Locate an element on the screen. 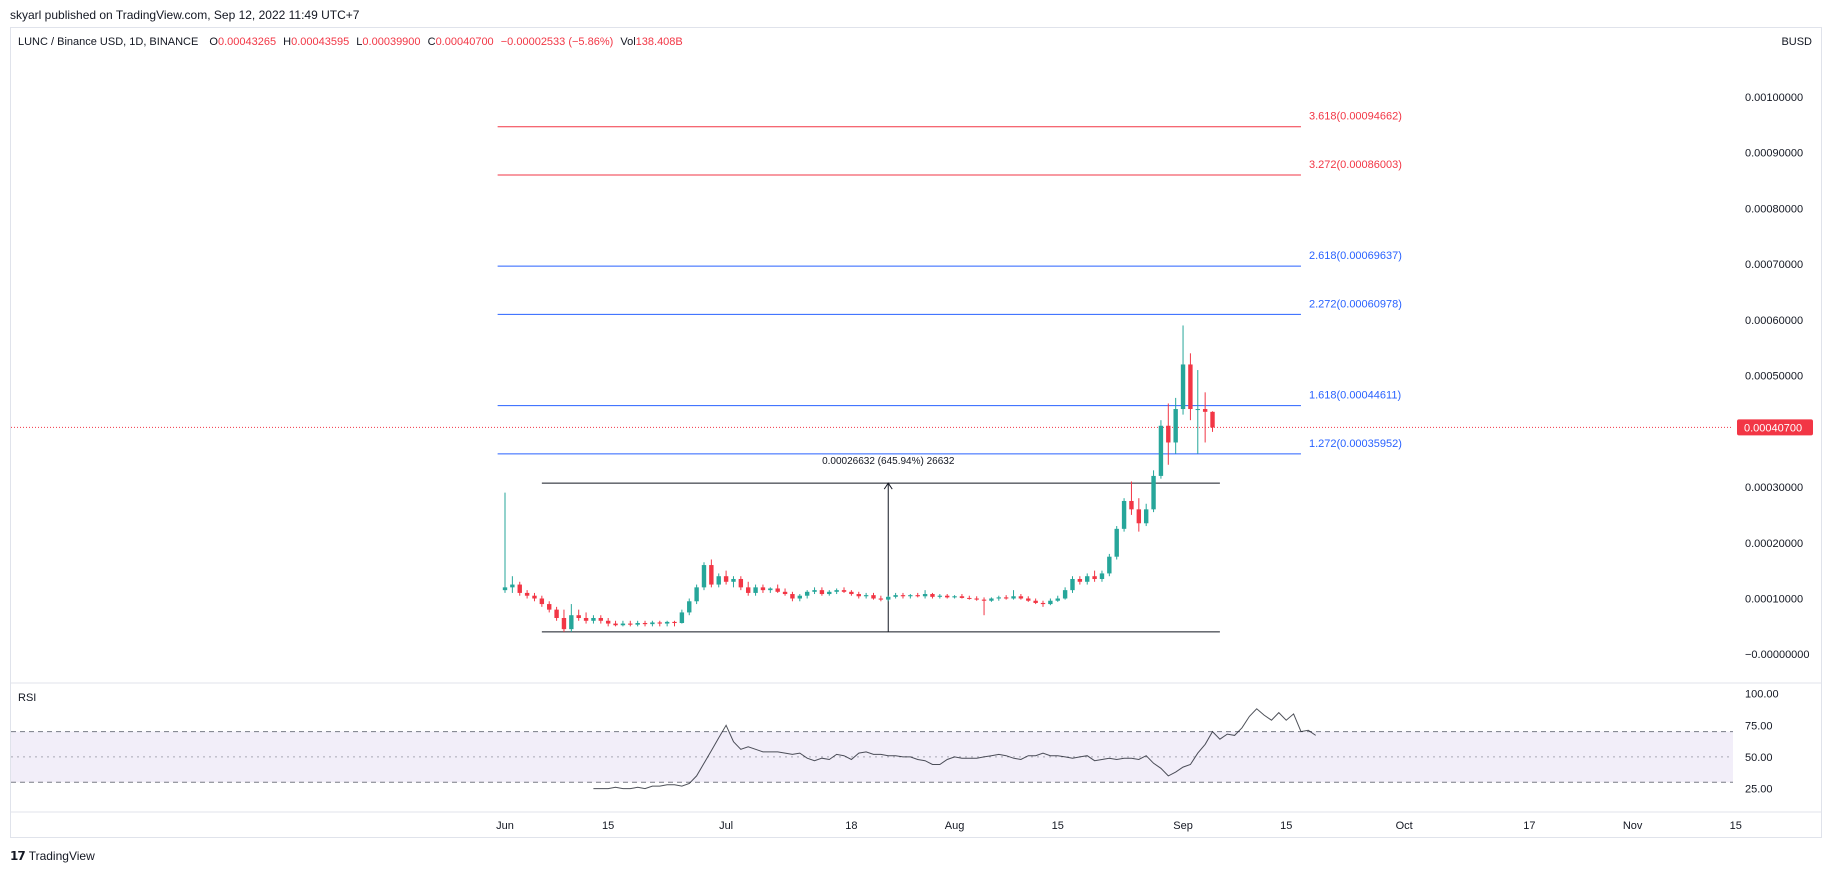  fib-level-label: 1.272(0.00035952) is located at coordinates (1355, 444).